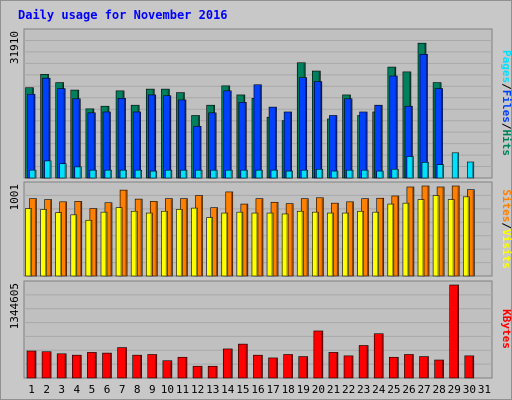  Describe the element at coordinates (152, 389) in the screenshot. I see `x-label-day-9: 9` at that location.